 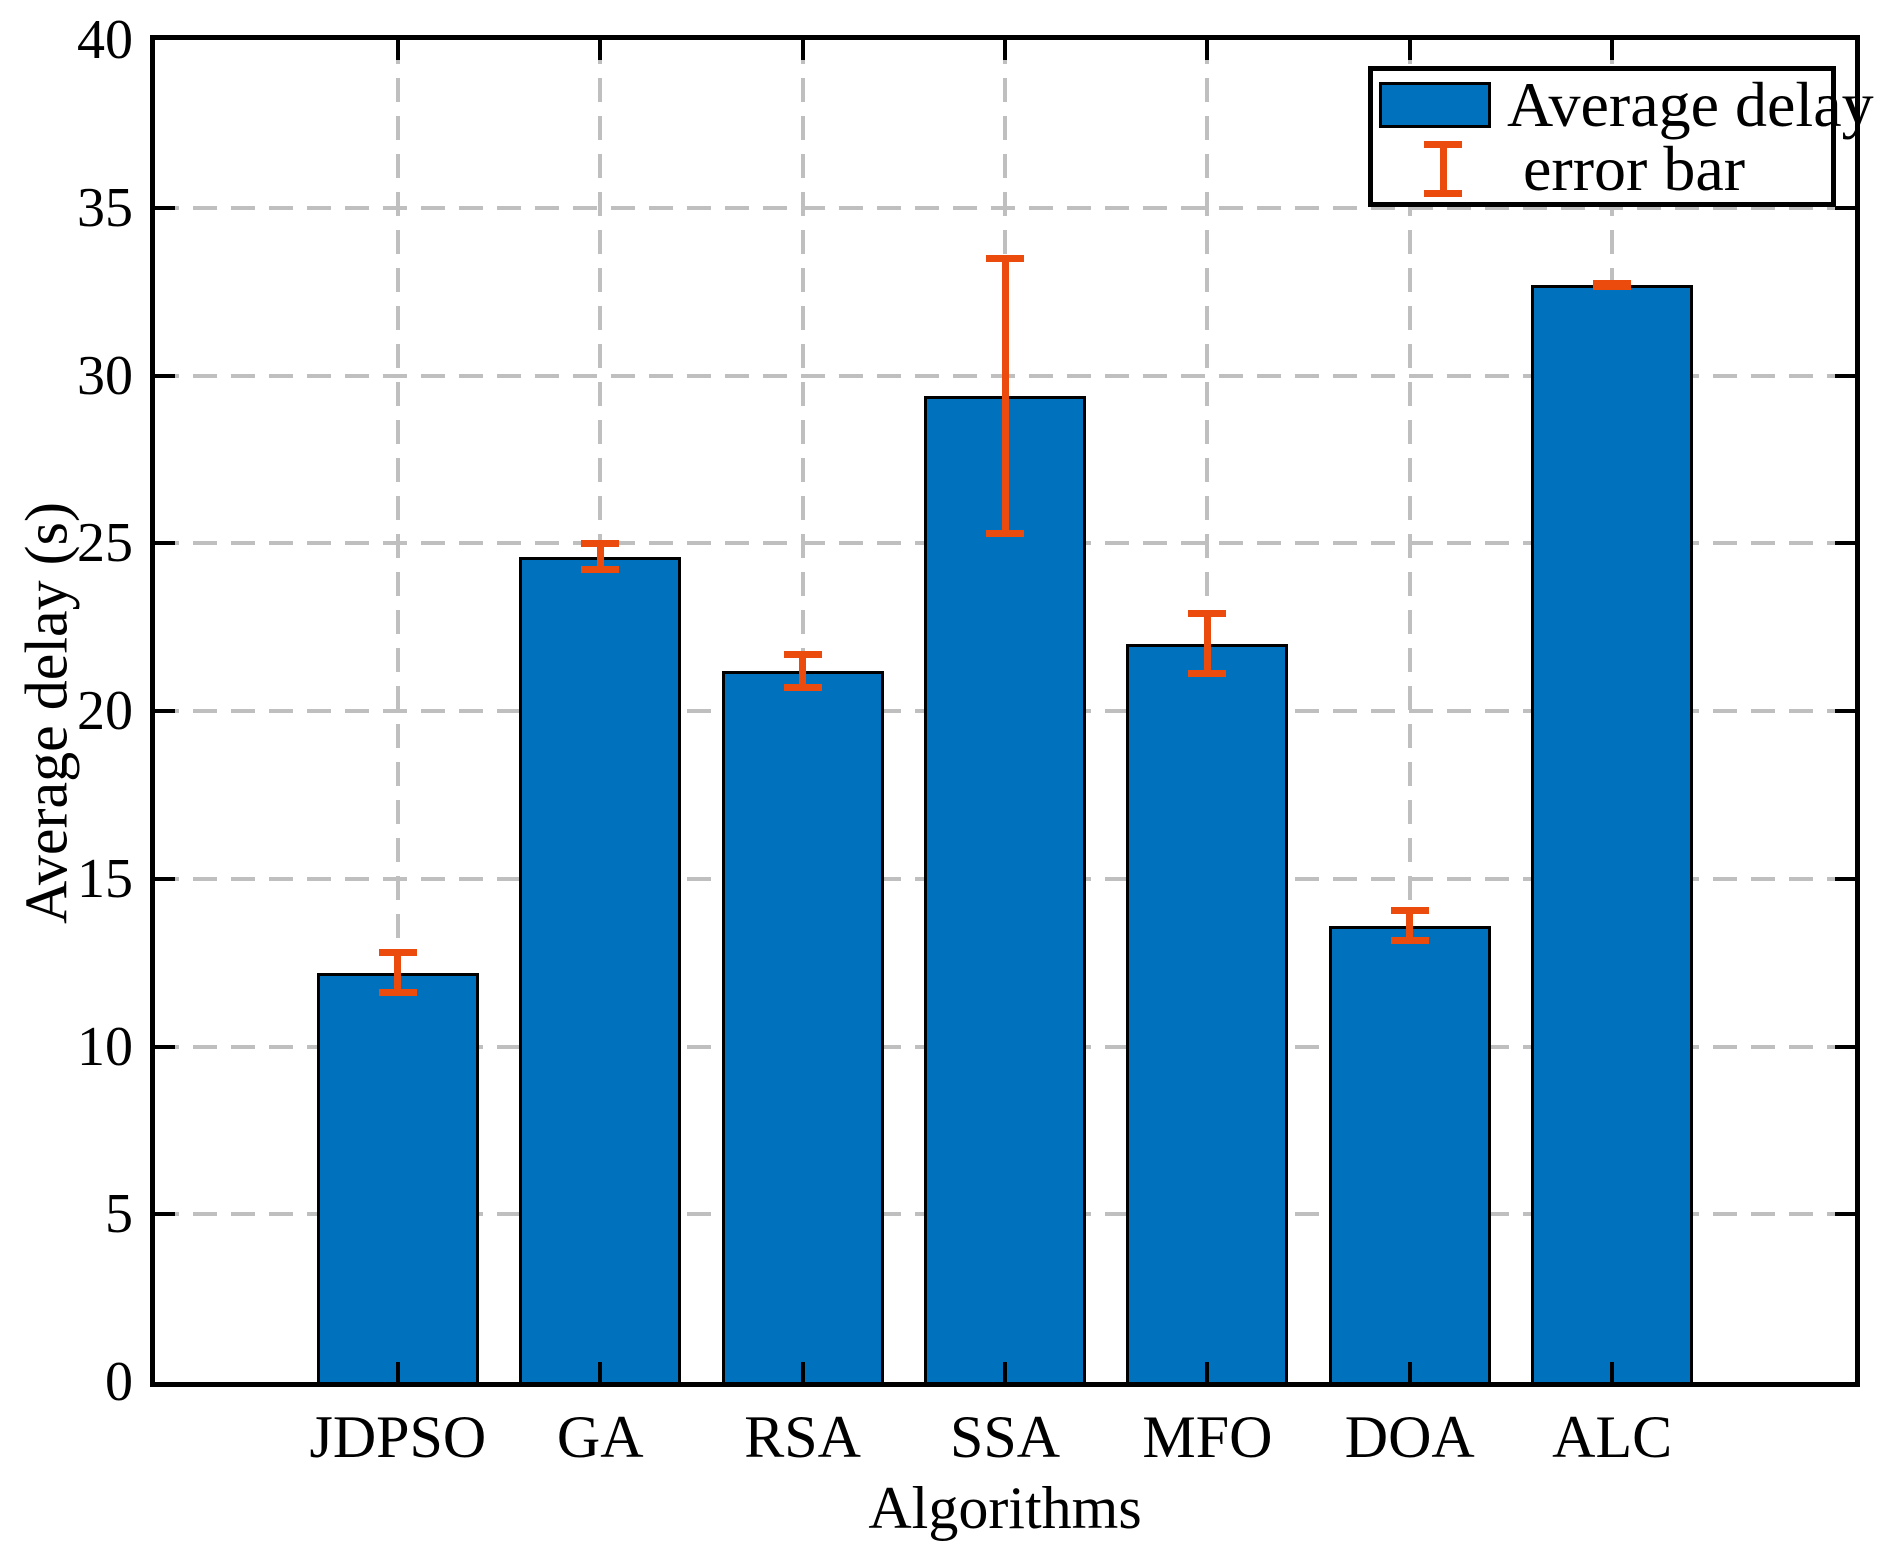 I want to click on error-bar-top-cap-JDPSO, so click(x=397, y=953).